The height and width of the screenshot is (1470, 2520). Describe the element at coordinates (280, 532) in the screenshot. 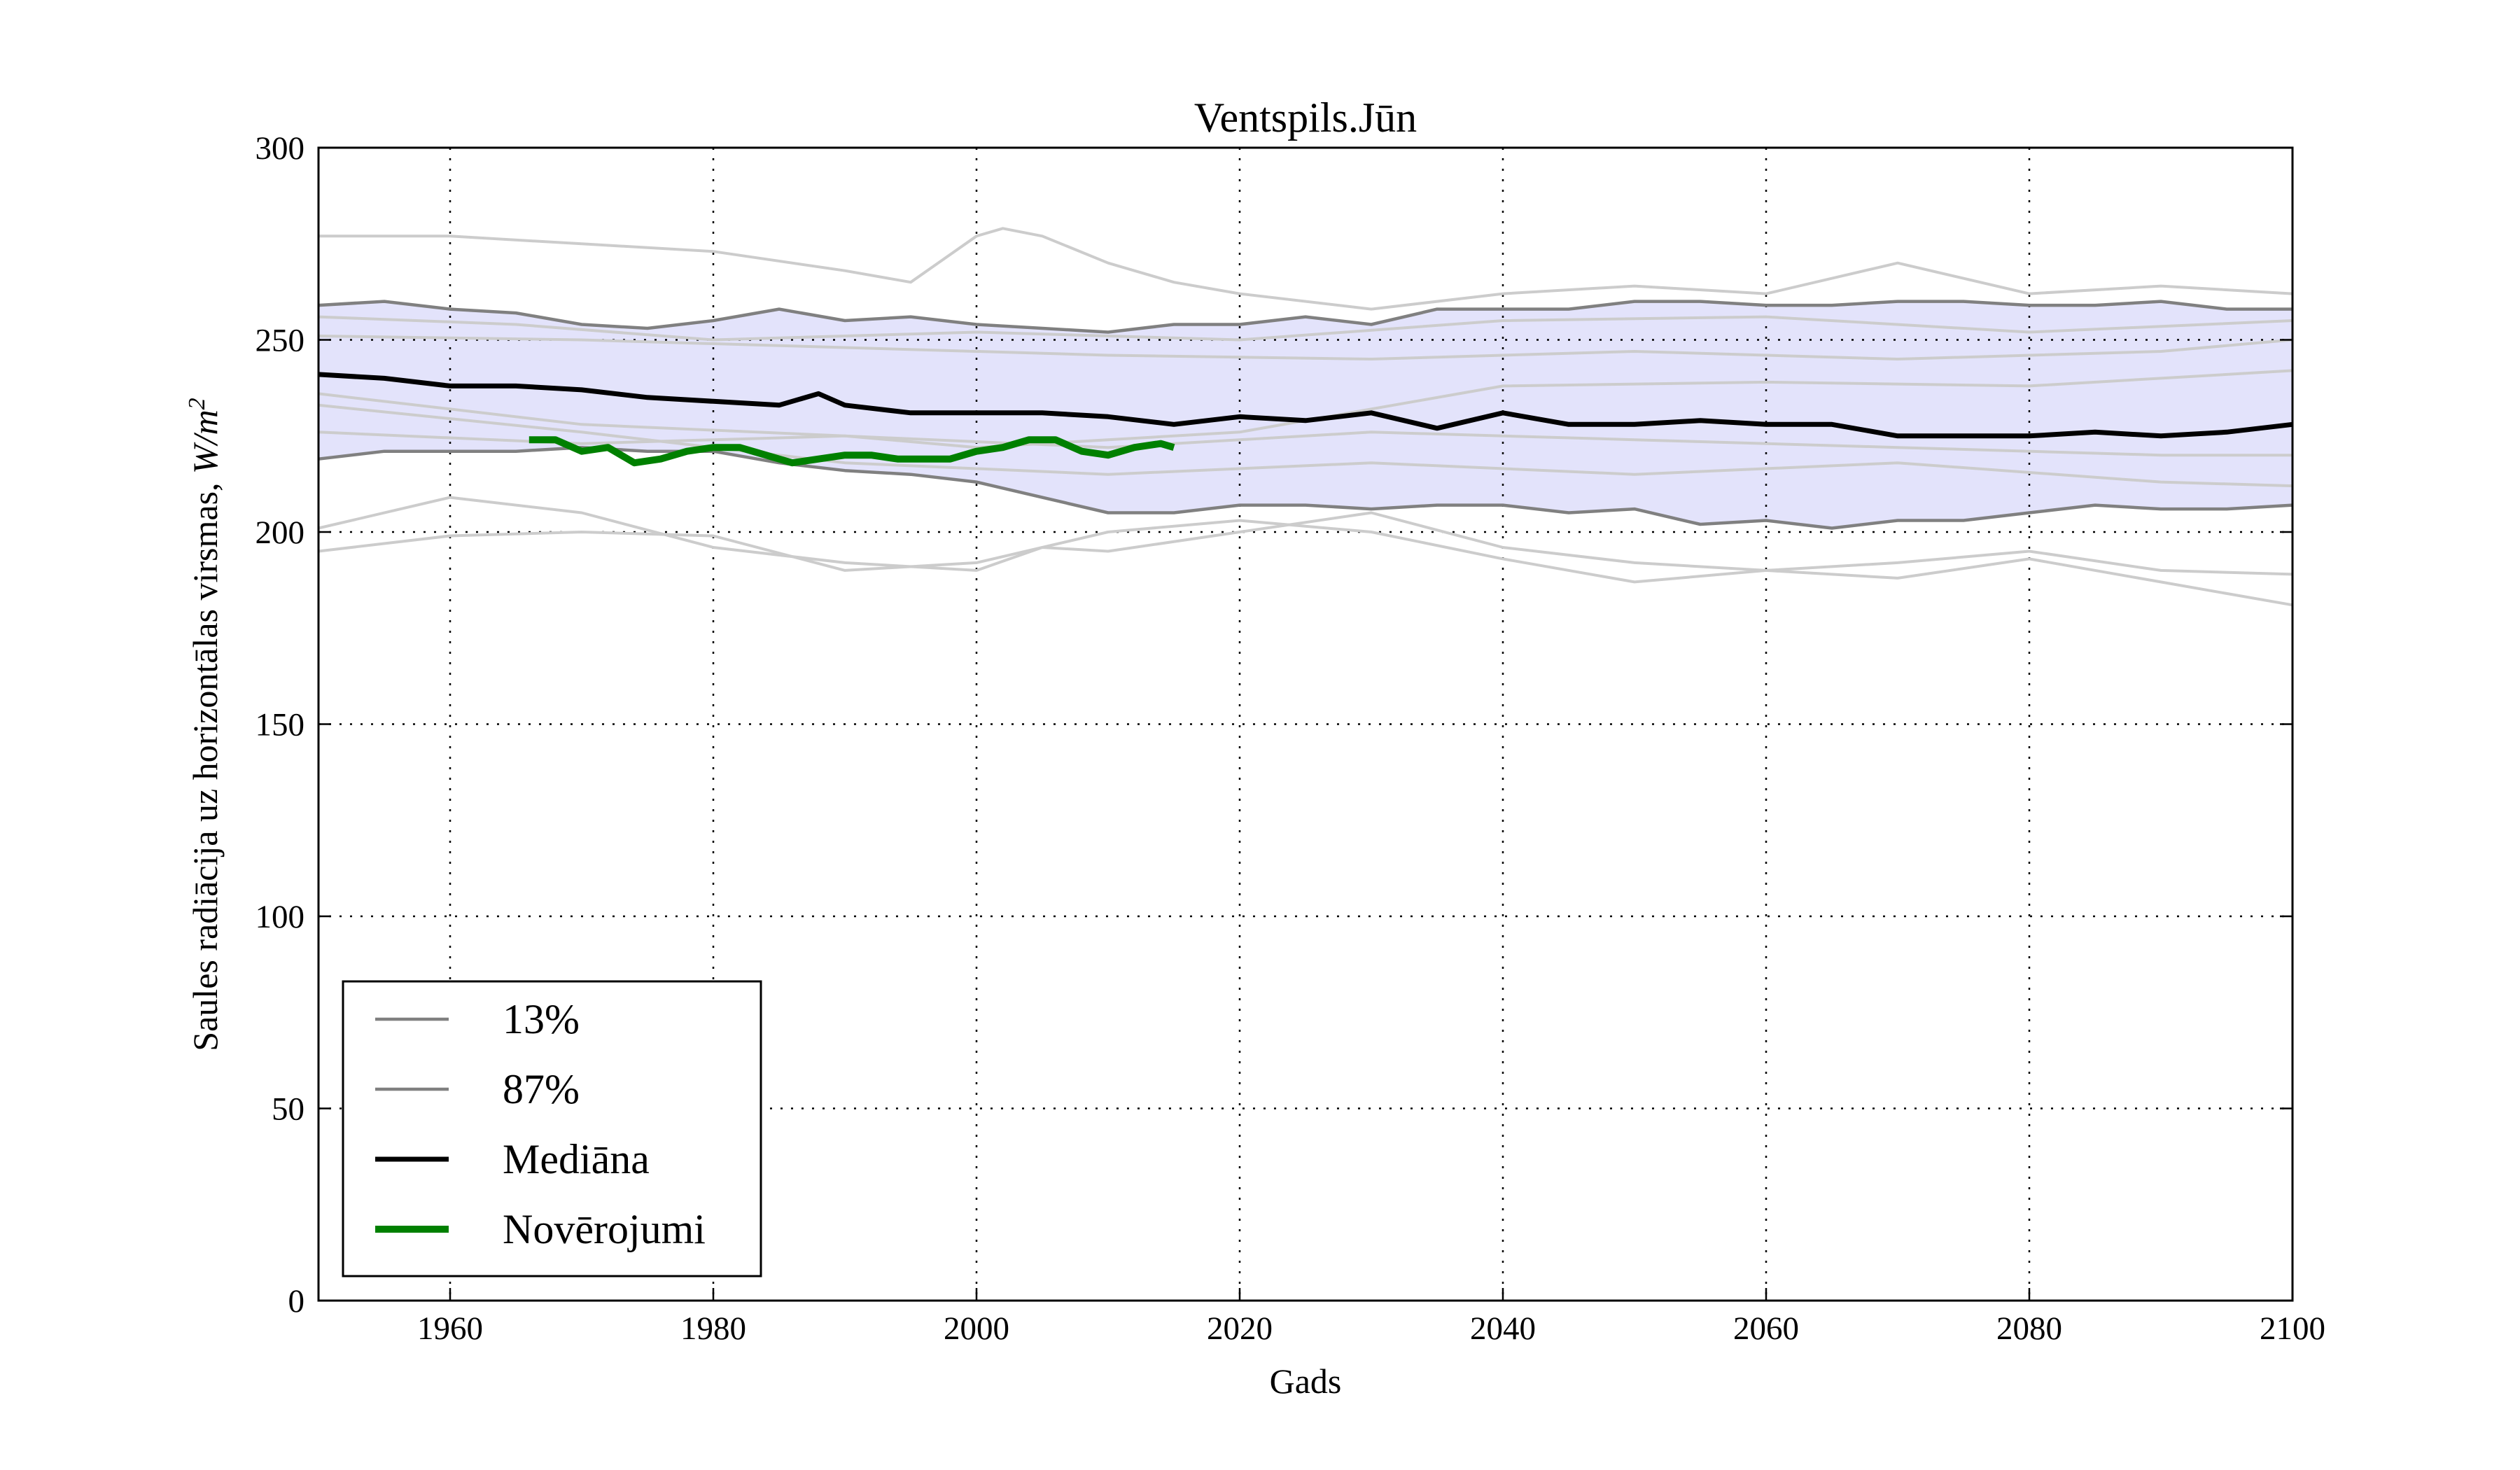

I see `y-tick-label: 200` at that location.